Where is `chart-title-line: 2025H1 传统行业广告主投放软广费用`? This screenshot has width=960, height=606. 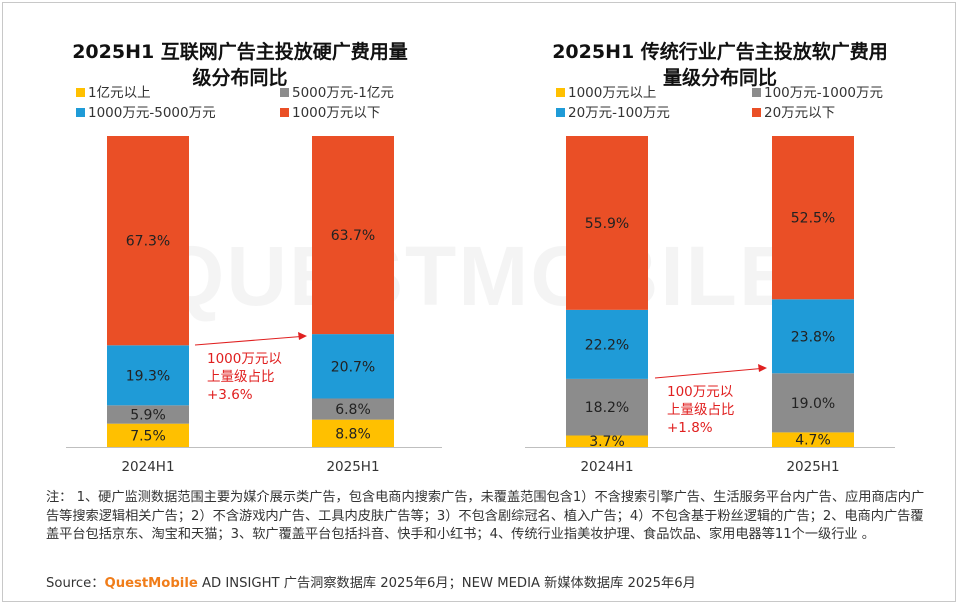
chart-title-line: 2025H1 传统行业广告主投放软广费用 is located at coordinates (720, 51).